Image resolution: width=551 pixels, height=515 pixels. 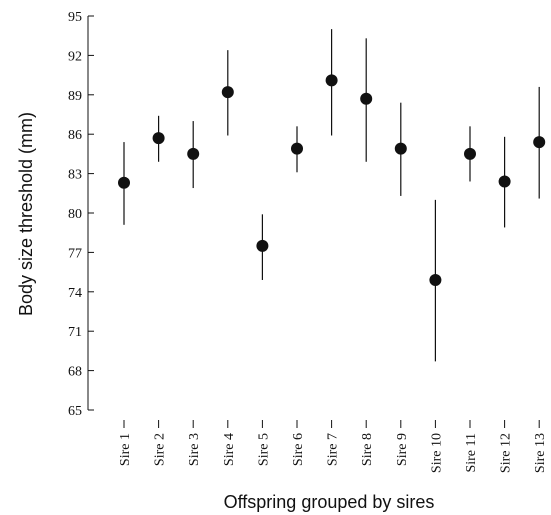 I want to click on x-tick-label: Sire 1, so click(x=125, y=449).